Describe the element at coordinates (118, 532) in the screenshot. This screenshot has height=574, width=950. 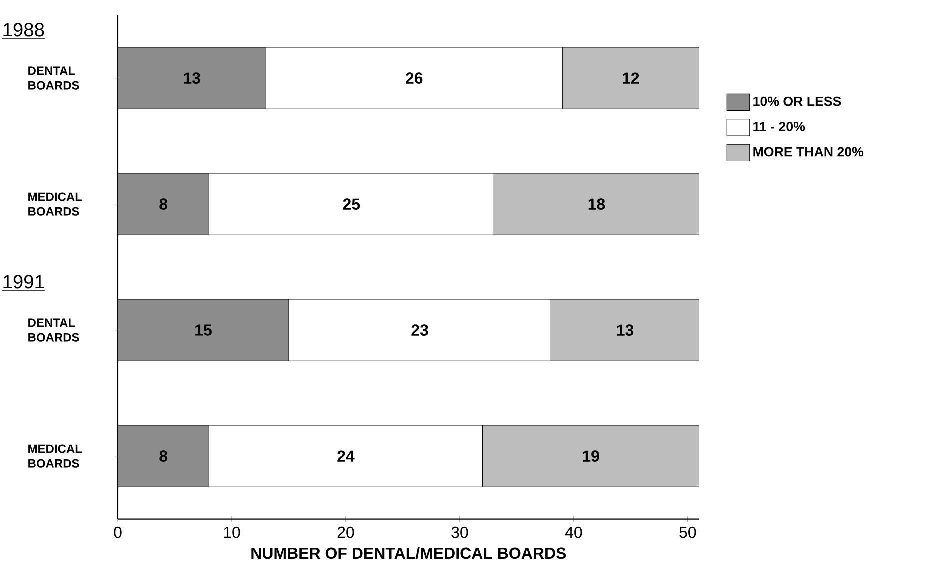
I see `x-tick-label: 0` at that location.